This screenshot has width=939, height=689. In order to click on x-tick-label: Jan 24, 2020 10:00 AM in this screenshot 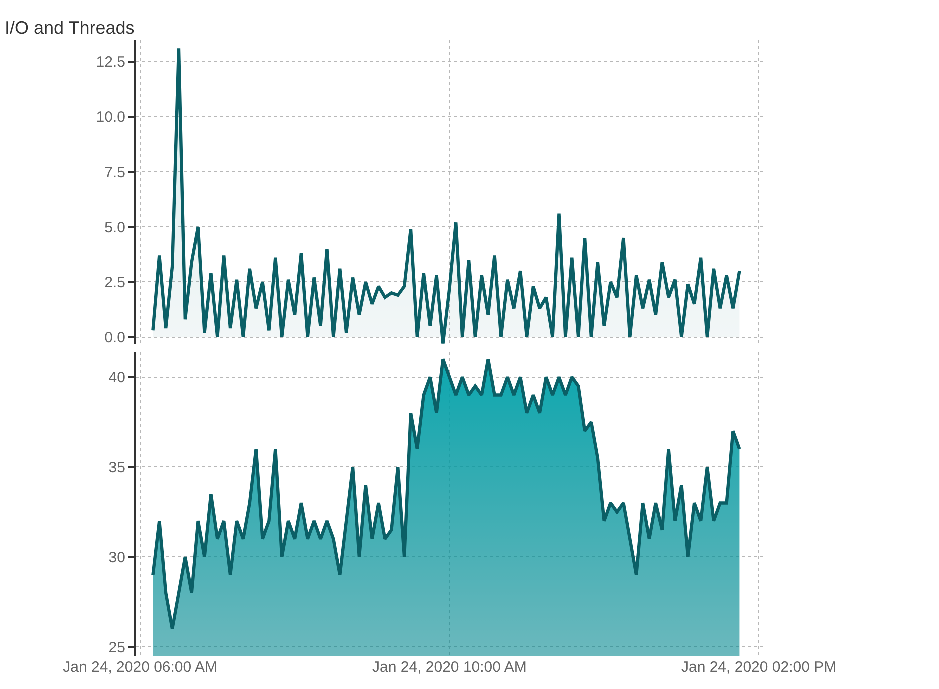, I will do `click(449, 667)`.